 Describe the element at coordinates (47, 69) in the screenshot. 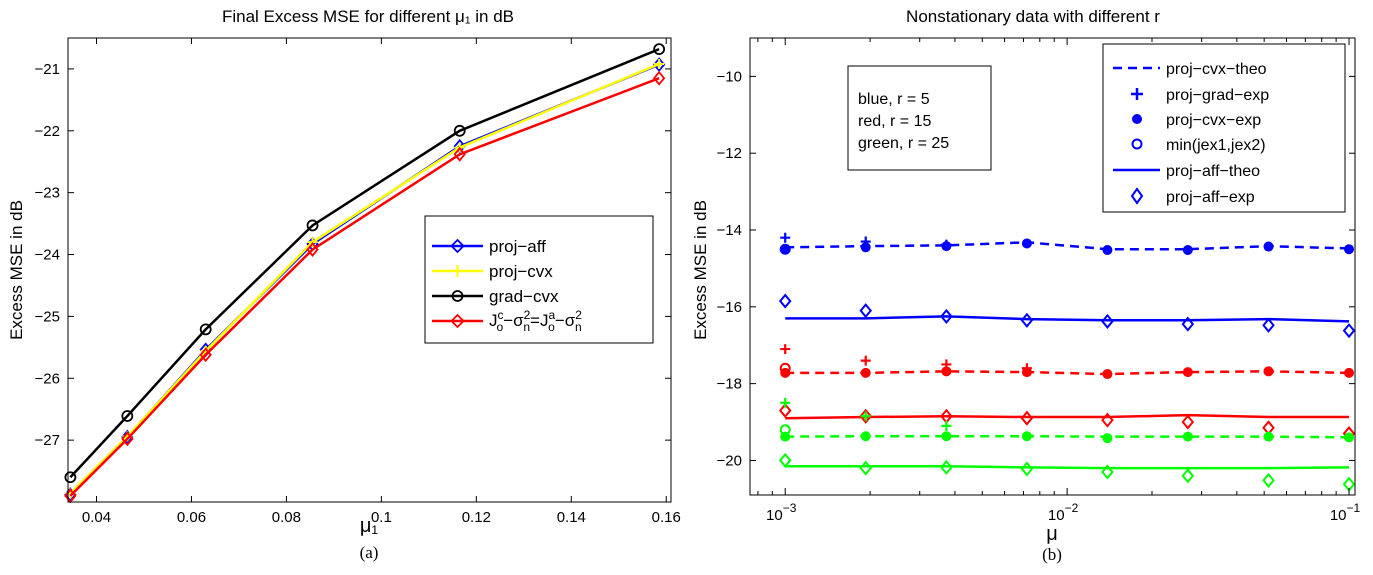

I see `chart-a-ytick-label: −21` at that location.